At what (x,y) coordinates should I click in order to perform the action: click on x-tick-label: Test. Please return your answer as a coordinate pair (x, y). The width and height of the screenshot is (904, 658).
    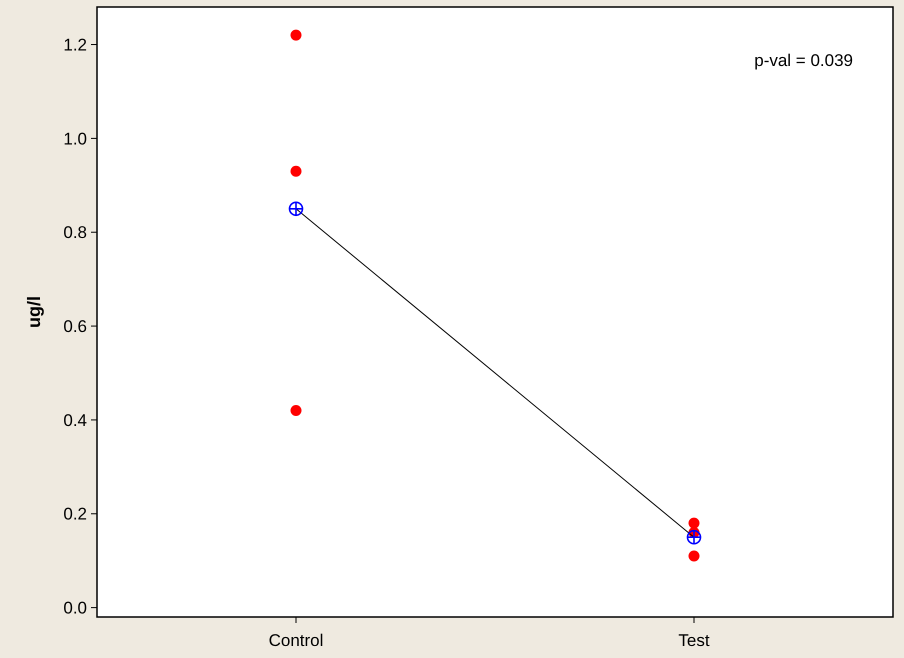
    Looking at the image, I should click on (694, 640).